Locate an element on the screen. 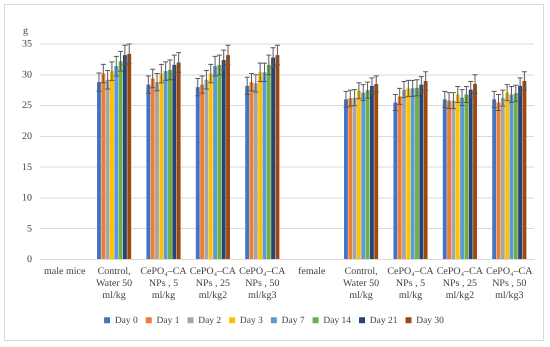 The width and height of the screenshot is (550, 347). y-tick-label: 30 is located at coordinates (27, 74).